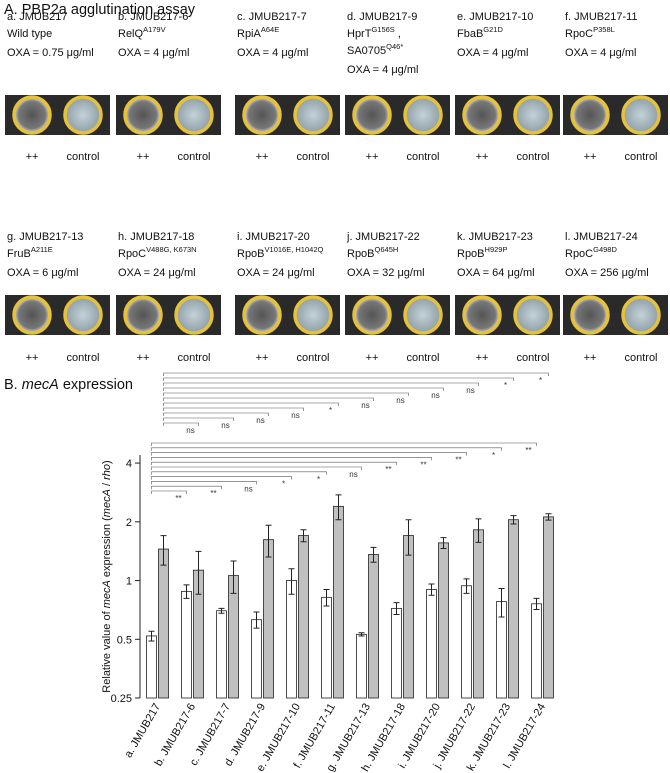 The image size is (670, 773). What do you see at coordinates (280, 252) in the screenshot?
I see `mutation-label: RpoBV1016E, H1042Q` at bounding box center [280, 252].